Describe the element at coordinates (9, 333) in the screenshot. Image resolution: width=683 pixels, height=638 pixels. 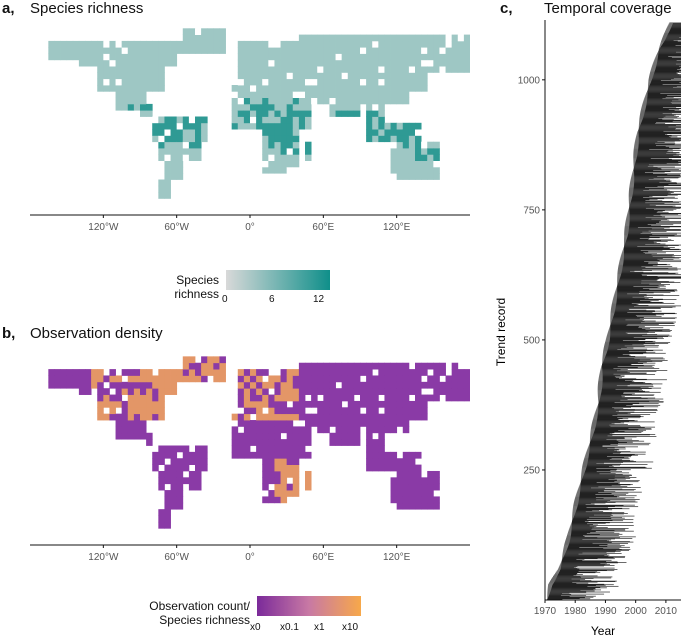
I see `panel-b-label: b,` at that location.